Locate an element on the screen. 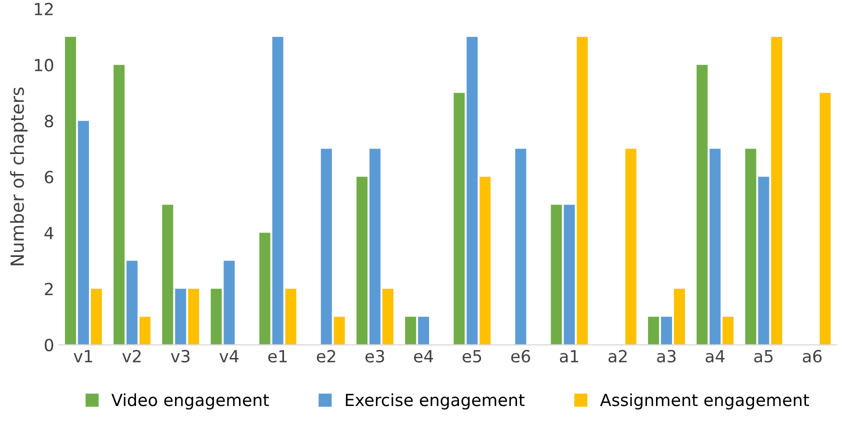 Image resolution: width=845 pixels, height=442 pixels. x-tick-label: a6 is located at coordinates (812, 356).